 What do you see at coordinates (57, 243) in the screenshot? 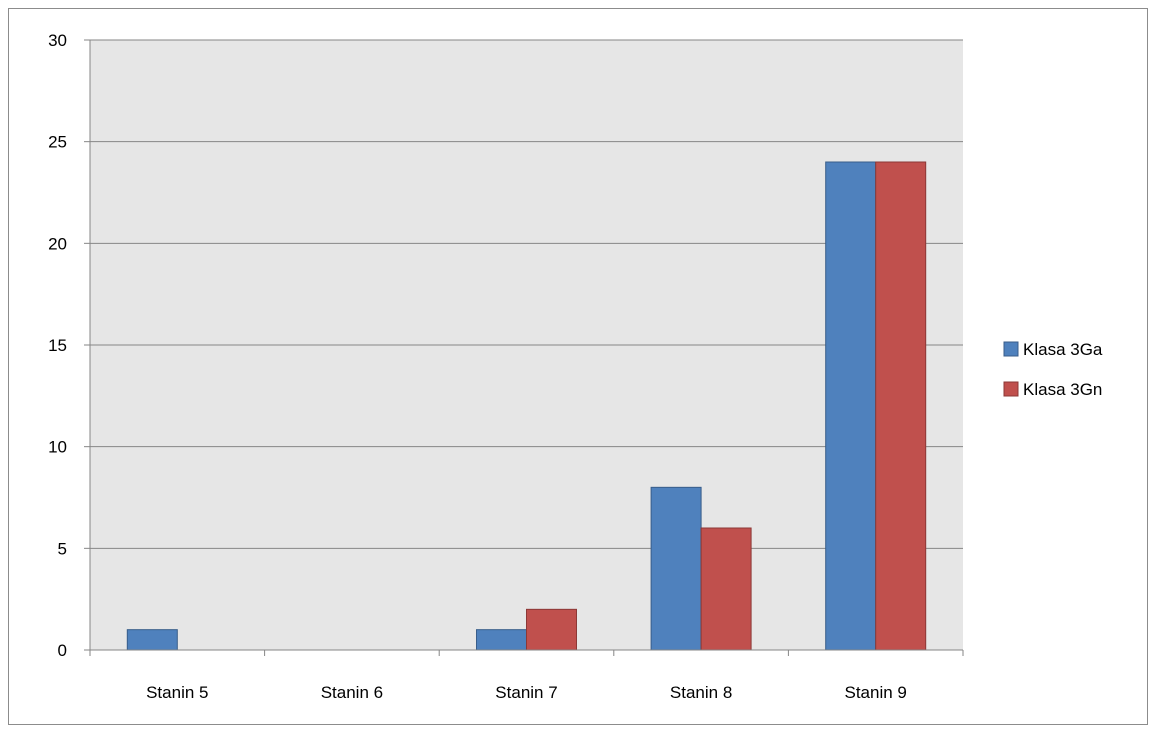
I see `y-tick-label: 20` at bounding box center [57, 243].